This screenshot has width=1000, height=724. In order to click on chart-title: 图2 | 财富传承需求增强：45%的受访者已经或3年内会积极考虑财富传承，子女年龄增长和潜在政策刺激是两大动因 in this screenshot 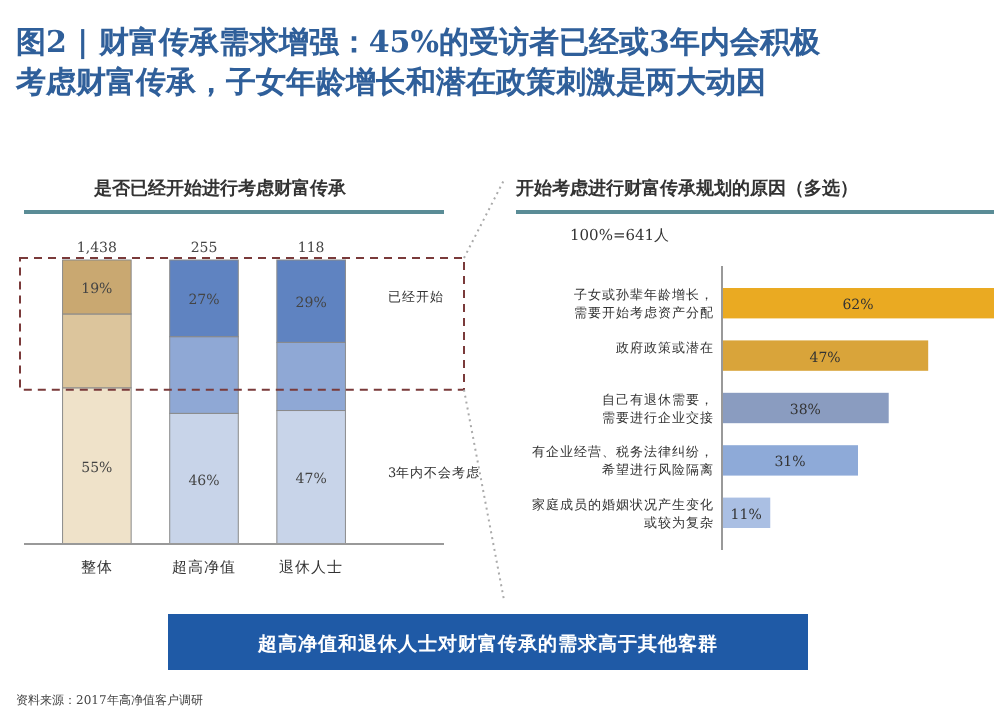, I will do `click(418, 62)`.